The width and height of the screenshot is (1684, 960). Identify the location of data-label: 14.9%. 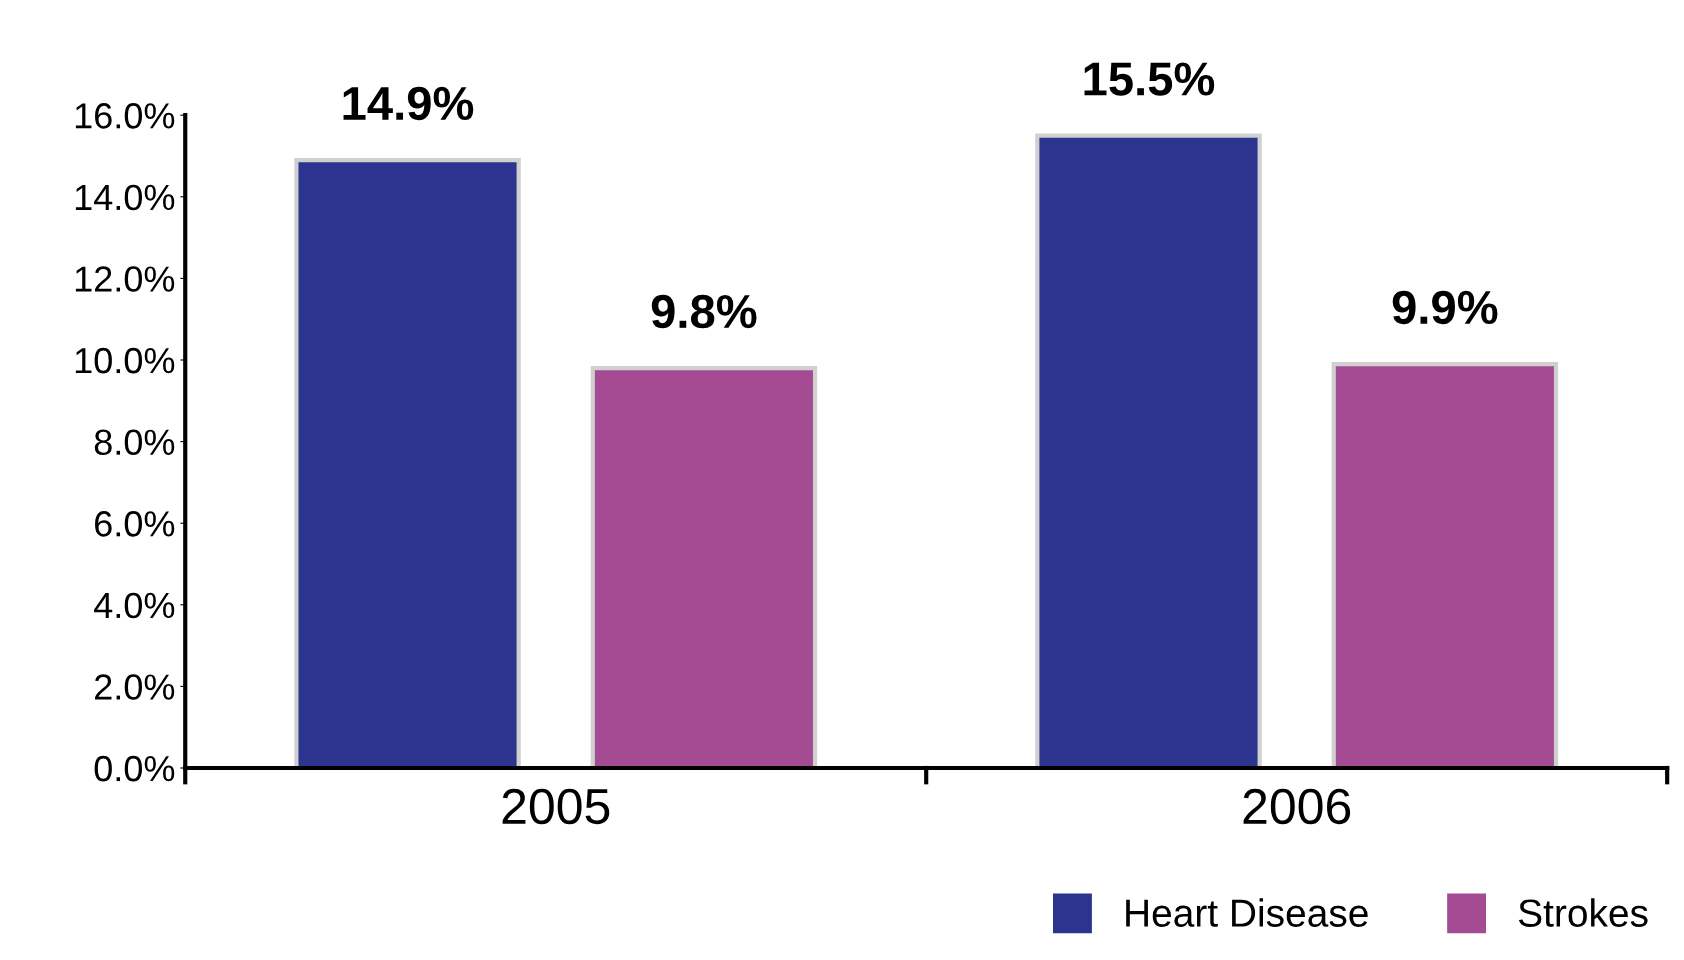
(408, 103).